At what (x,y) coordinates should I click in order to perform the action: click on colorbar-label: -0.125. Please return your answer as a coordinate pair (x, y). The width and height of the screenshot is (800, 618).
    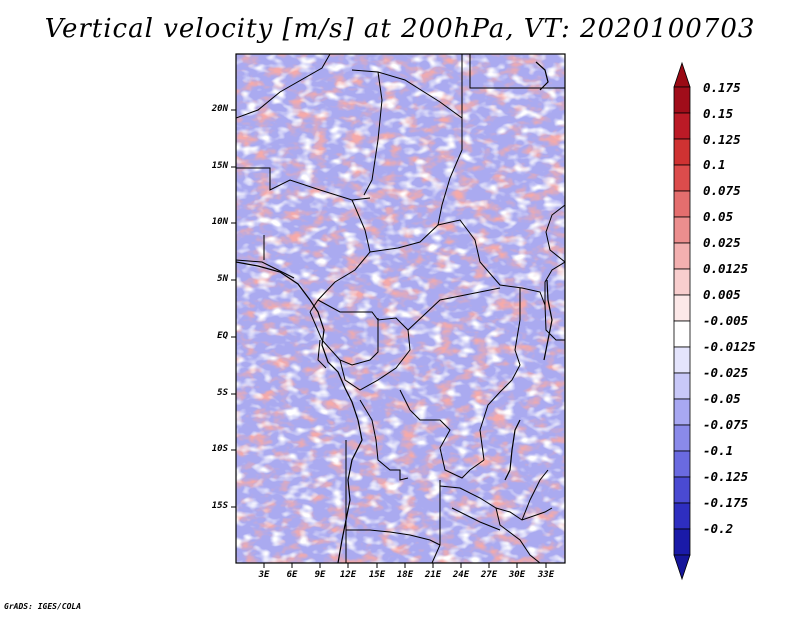
    Looking at the image, I should click on (726, 476).